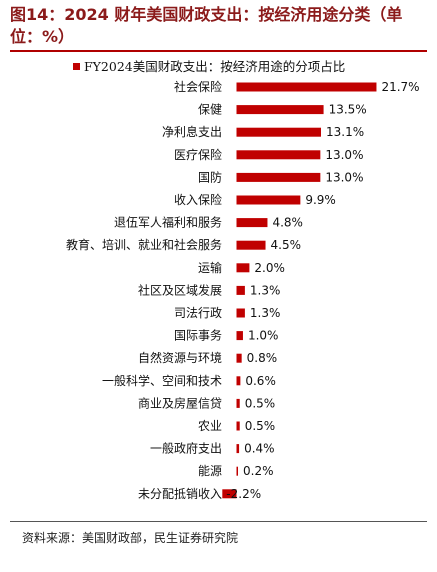  I want to click on value-label: 1.0%, so click(263, 336).